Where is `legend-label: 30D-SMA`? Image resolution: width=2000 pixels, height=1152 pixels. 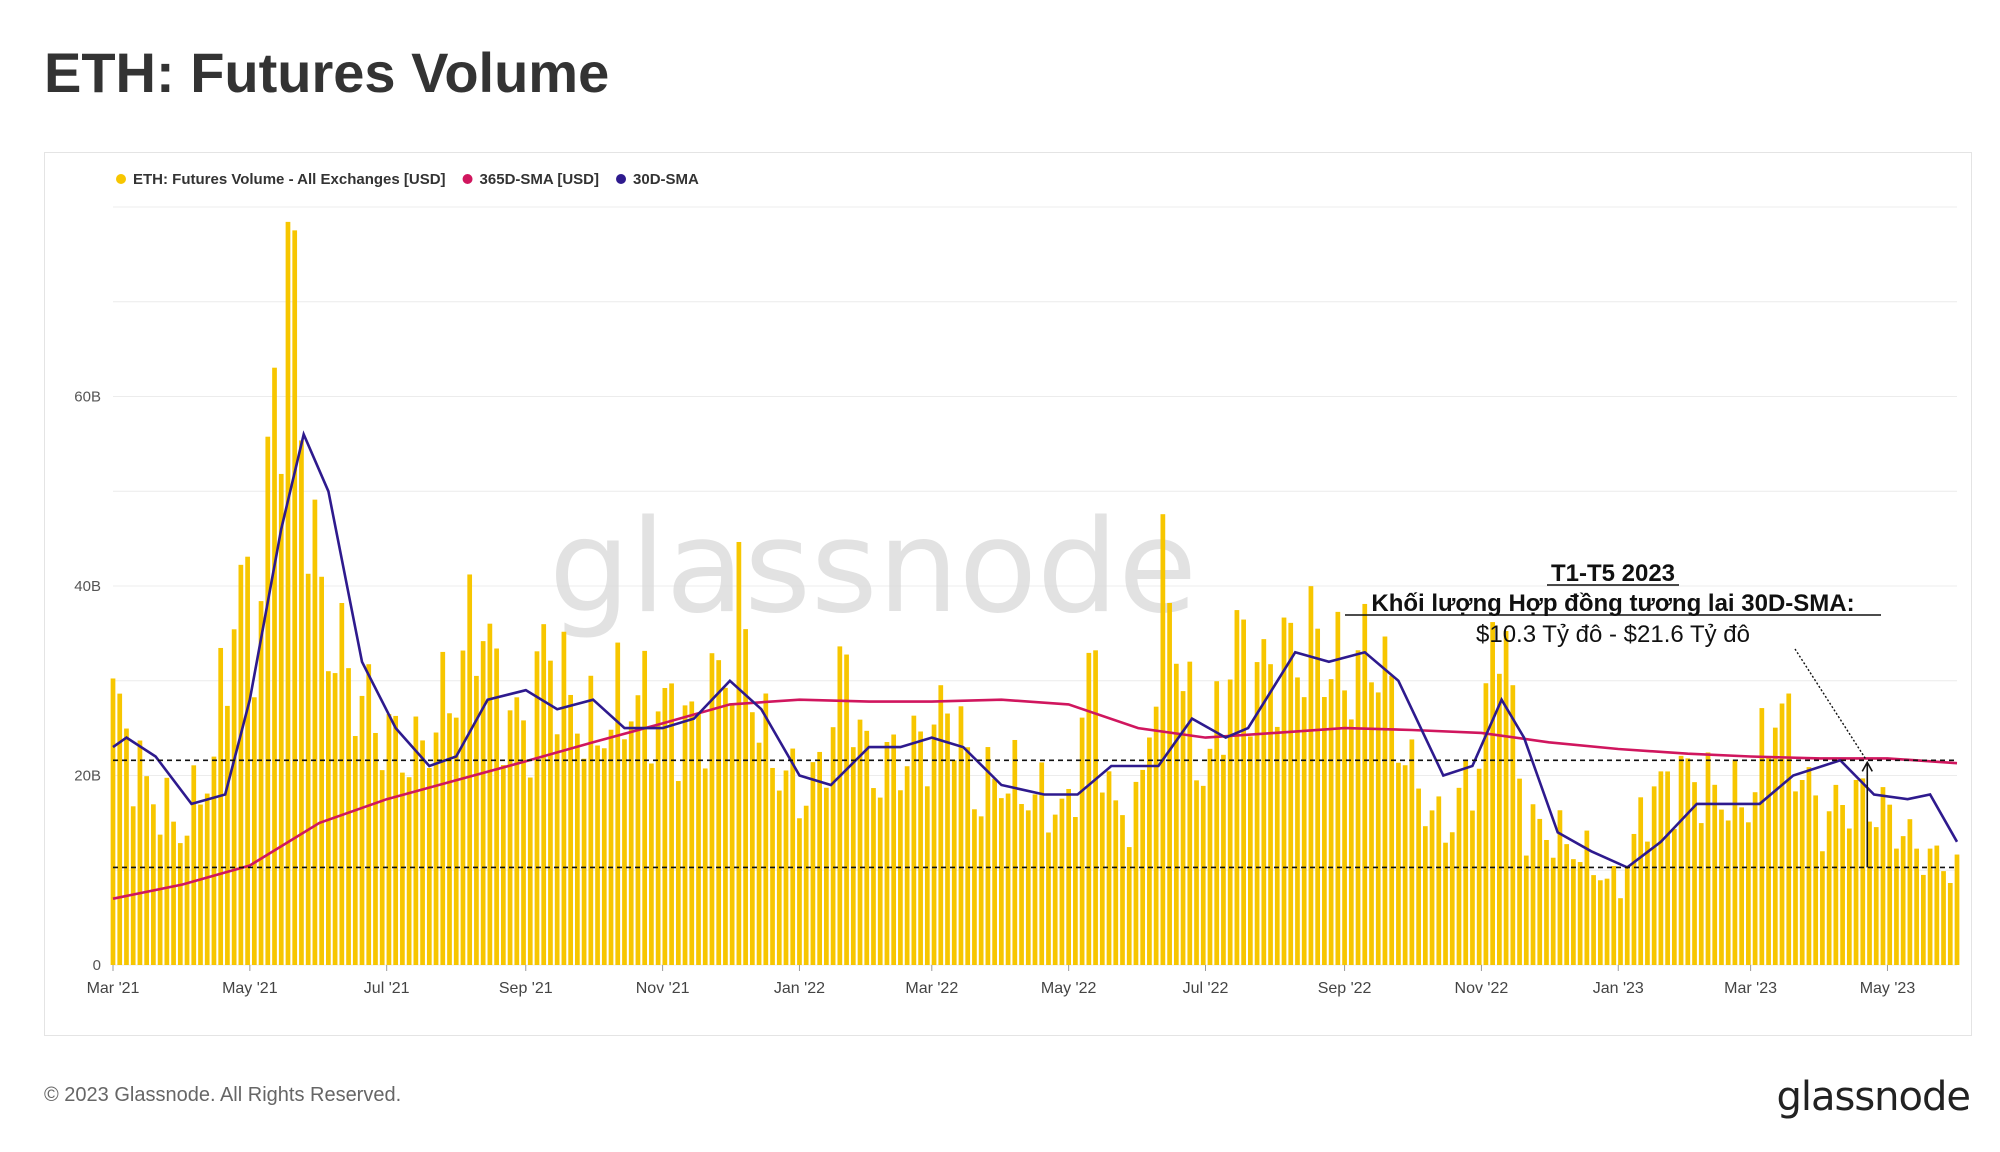
legend-label: 30D-SMA is located at coordinates (666, 179).